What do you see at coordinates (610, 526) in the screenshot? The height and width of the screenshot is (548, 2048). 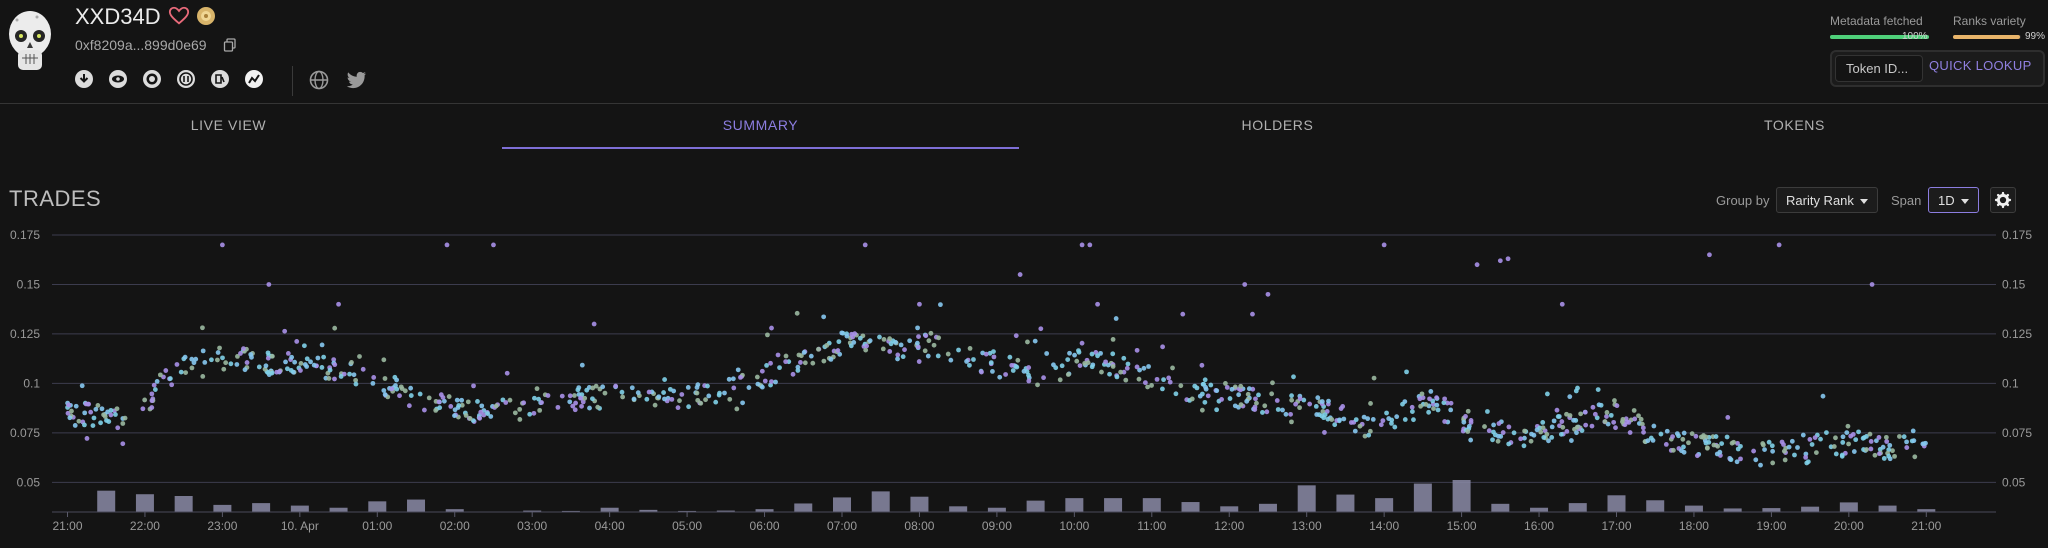 I see `x-tick-label: 04:00` at bounding box center [610, 526].